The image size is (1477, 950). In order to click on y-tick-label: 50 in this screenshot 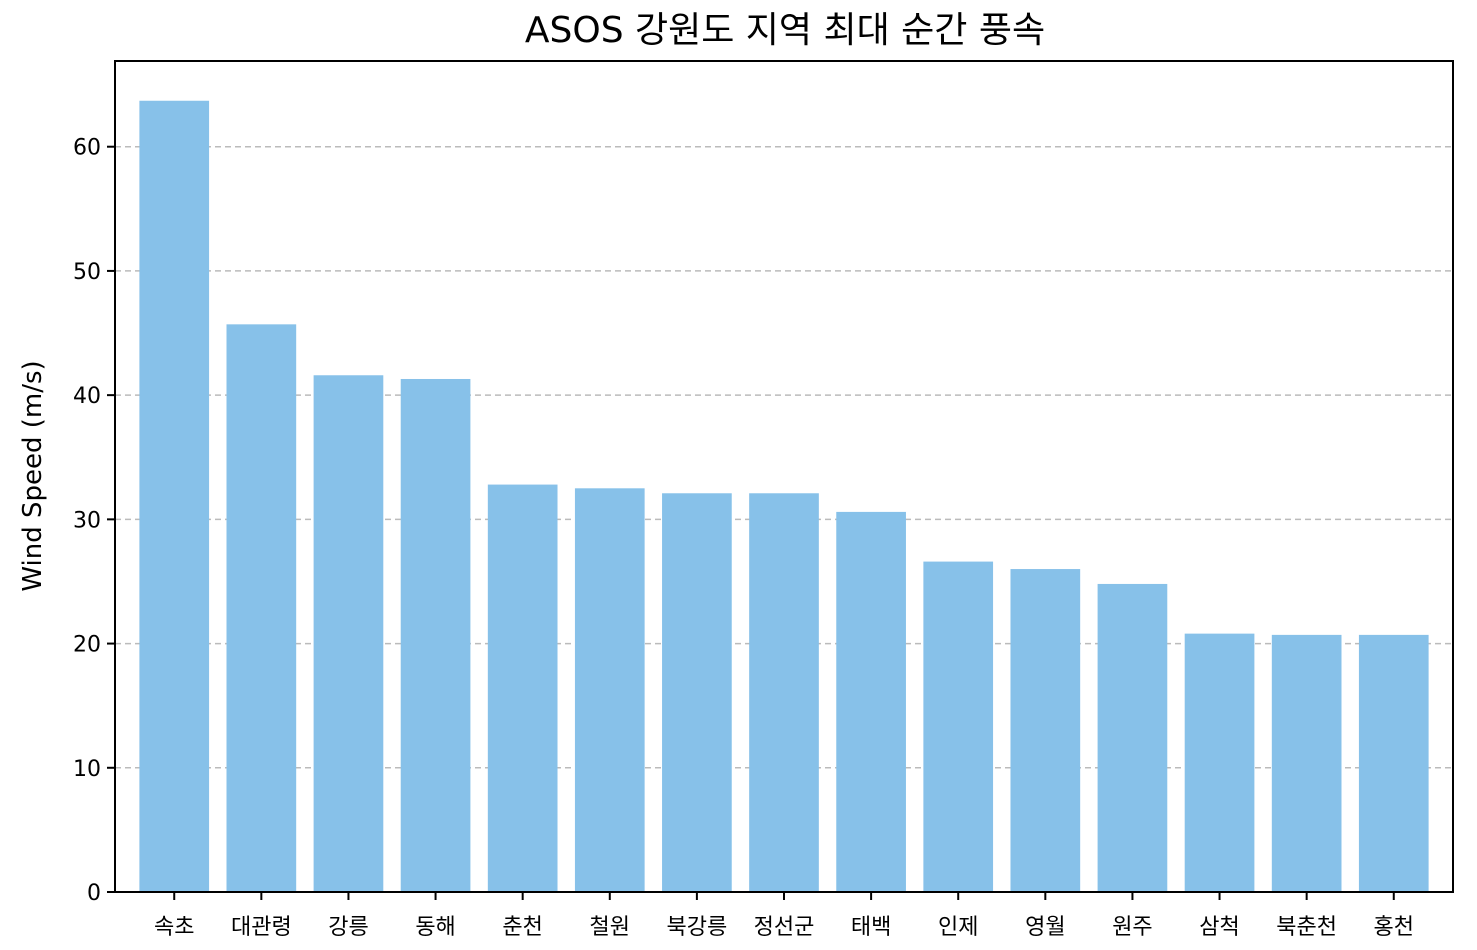, I will do `click(87, 272)`.